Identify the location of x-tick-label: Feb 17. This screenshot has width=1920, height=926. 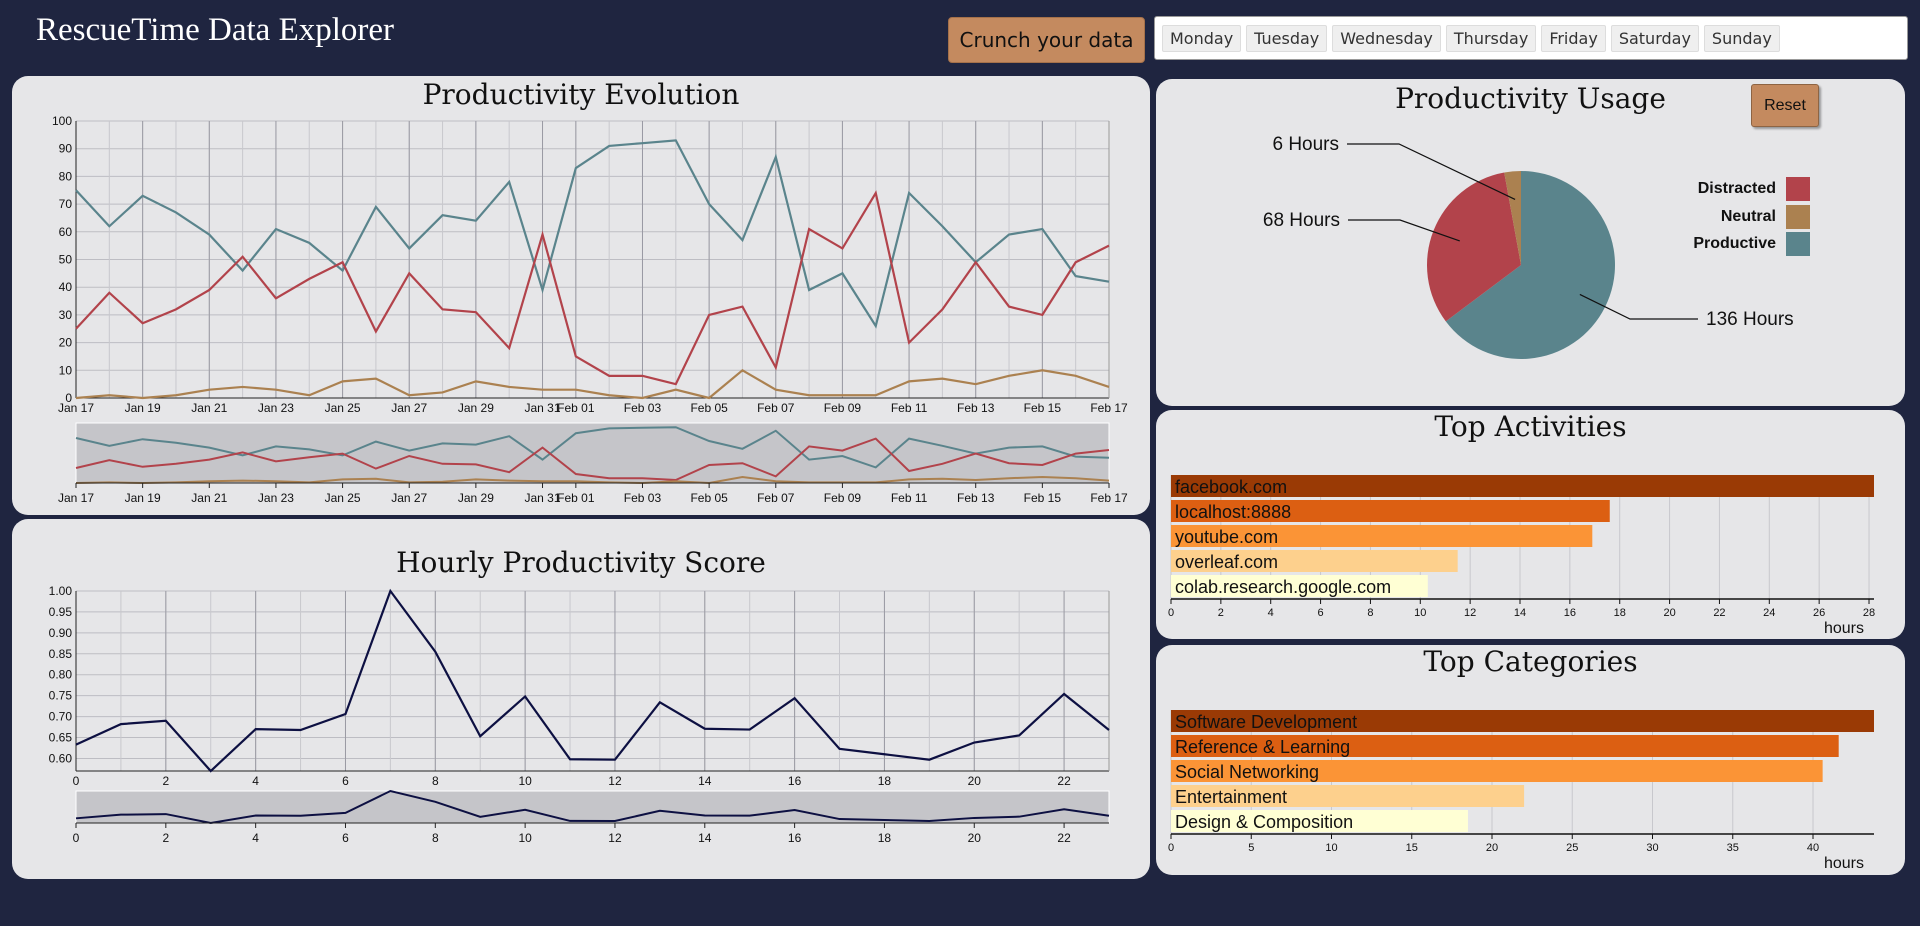
(1109, 408).